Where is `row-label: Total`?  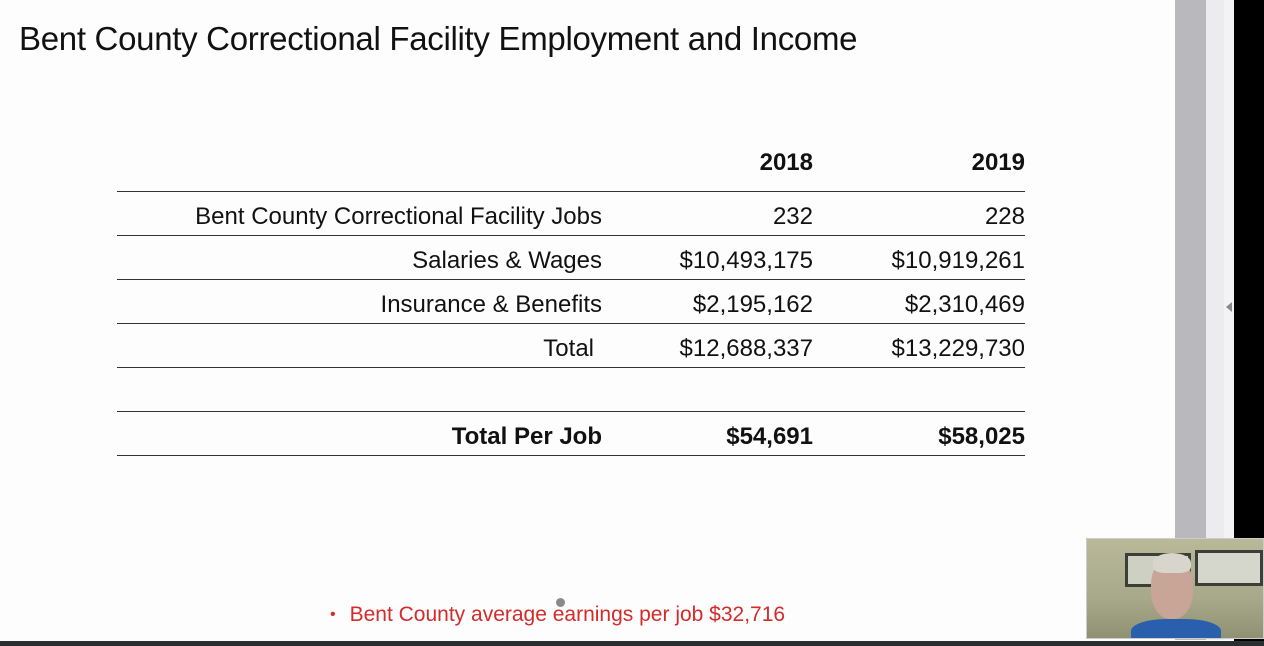 row-label: Total is located at coordinates (568, 348).